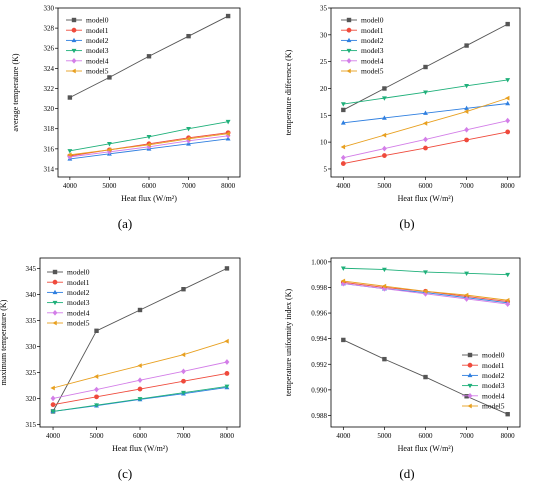 The width and height of the screenshot is (550, 488). Describe the element at coordinates (31, 295) in the screenshot. I see `y-tick-label: 340` at that location.